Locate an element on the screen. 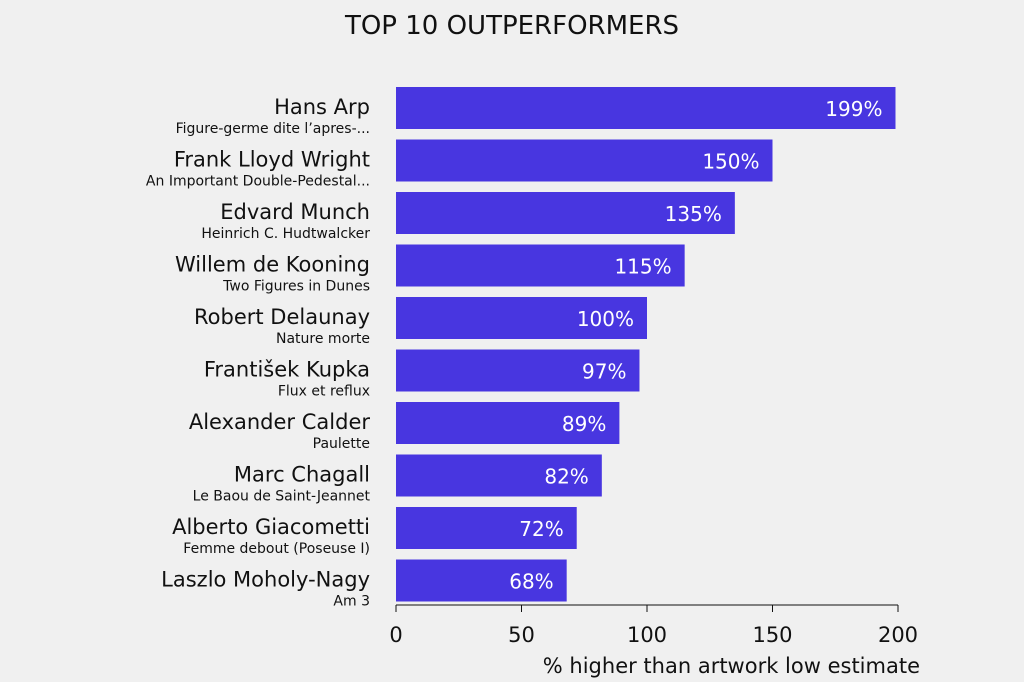 This screenshot has width=1024, height=682. value-label: 68% is located at coordinates (531, 582).